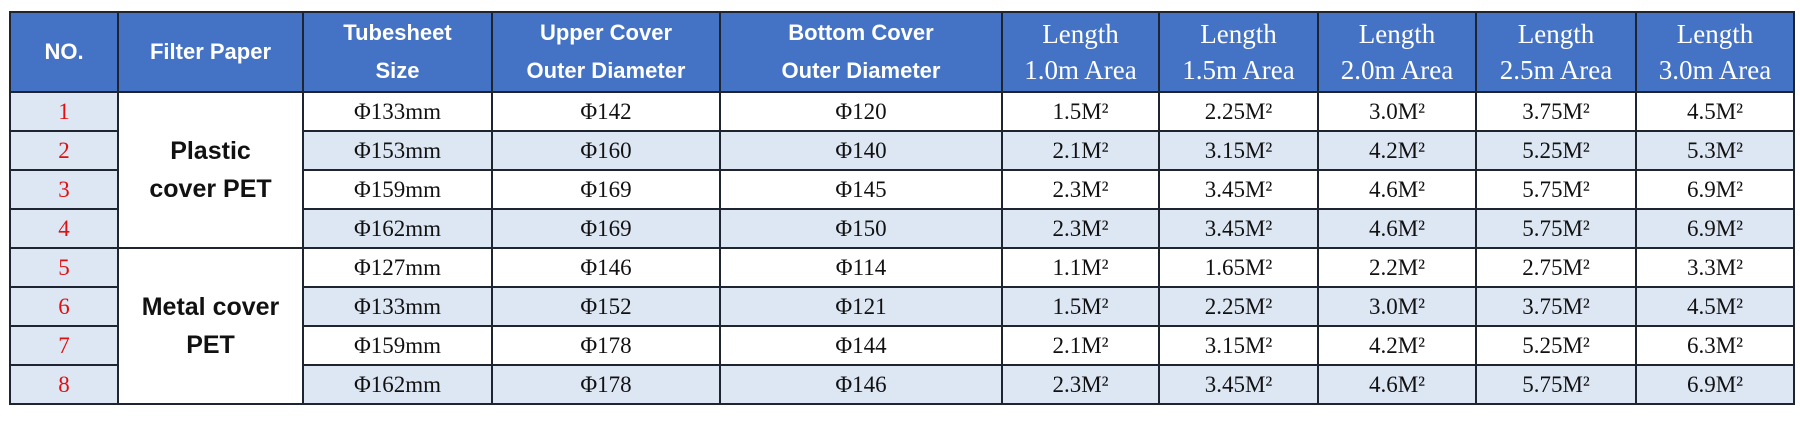 Image resolution: width=1800 pixels, height=428 pixels. What do you see at coordinates (1397, 306) in the screenshot?
I see `area-cell: 3.0M²` at bounding box center [1397, 306].